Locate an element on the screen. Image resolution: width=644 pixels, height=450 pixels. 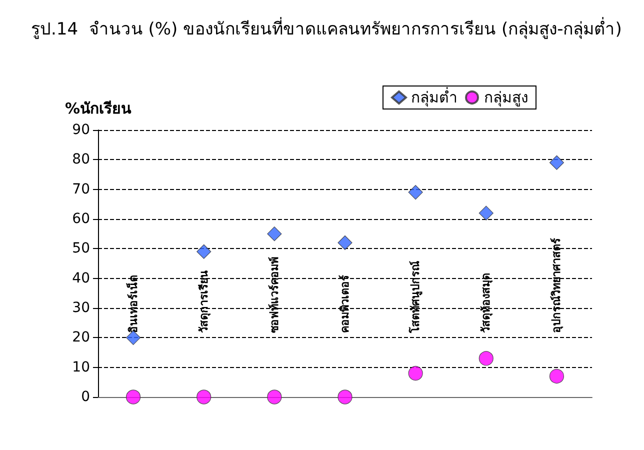
y-axis-title: %นักเรียน is located at coordinates (98, 109).